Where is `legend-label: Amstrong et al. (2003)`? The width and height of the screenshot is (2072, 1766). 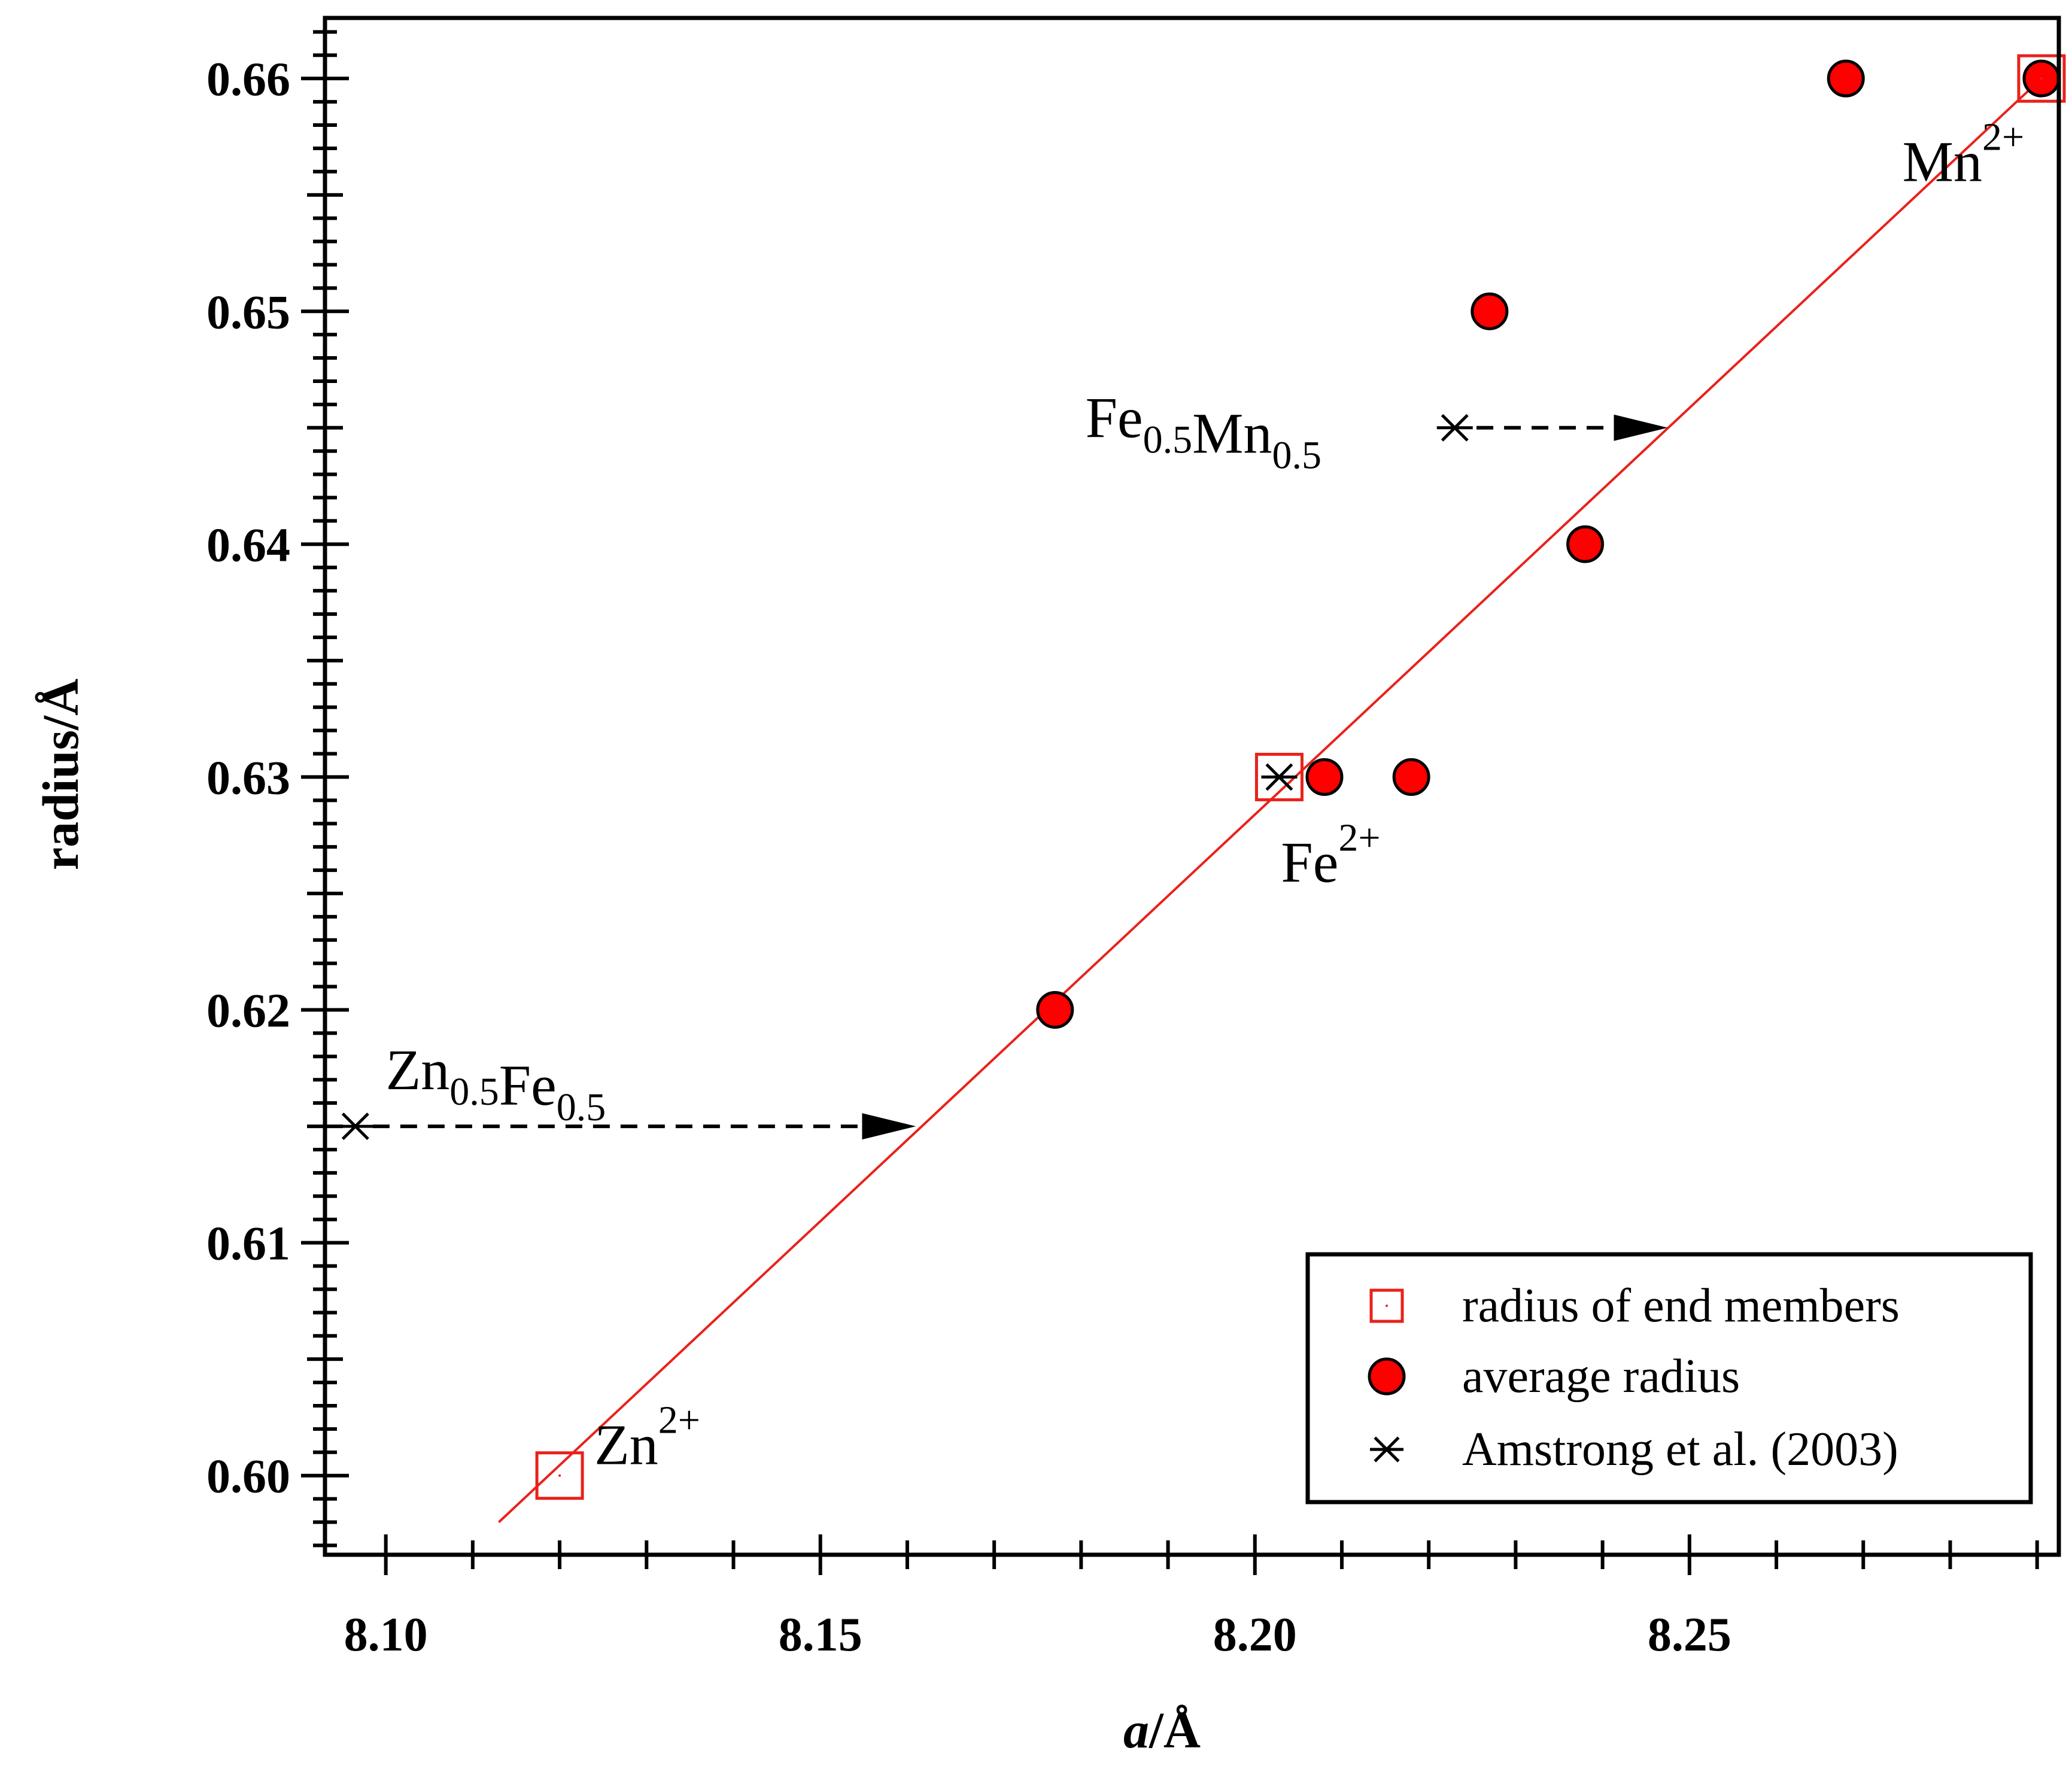 legend-label: Amstrong et al. (2003) is located at coordinates (1680, 1449).